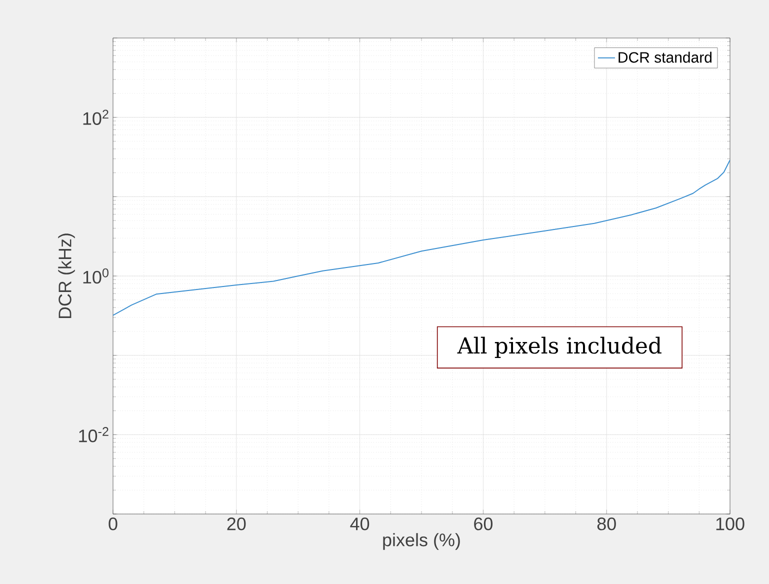 The height and width of the screenshot is (584, 769). What do you see at coordinates (606, 524) in the screenshot?
I see `x-tick-label: 80` at bounding box center [606, 524].